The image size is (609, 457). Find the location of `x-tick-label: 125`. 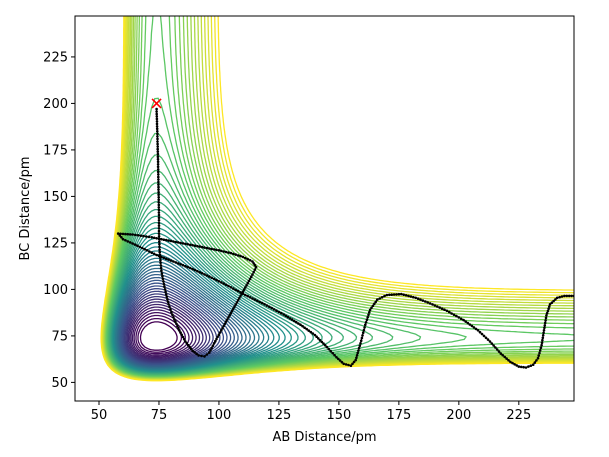

x-tick-label: 125 is located at coordinates (279, 415).